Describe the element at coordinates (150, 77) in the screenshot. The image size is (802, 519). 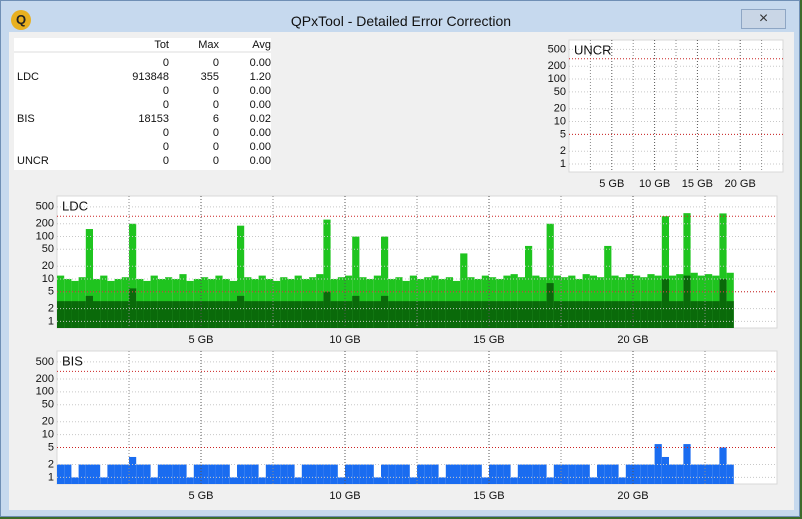
I see `cell: 913848` at that location.